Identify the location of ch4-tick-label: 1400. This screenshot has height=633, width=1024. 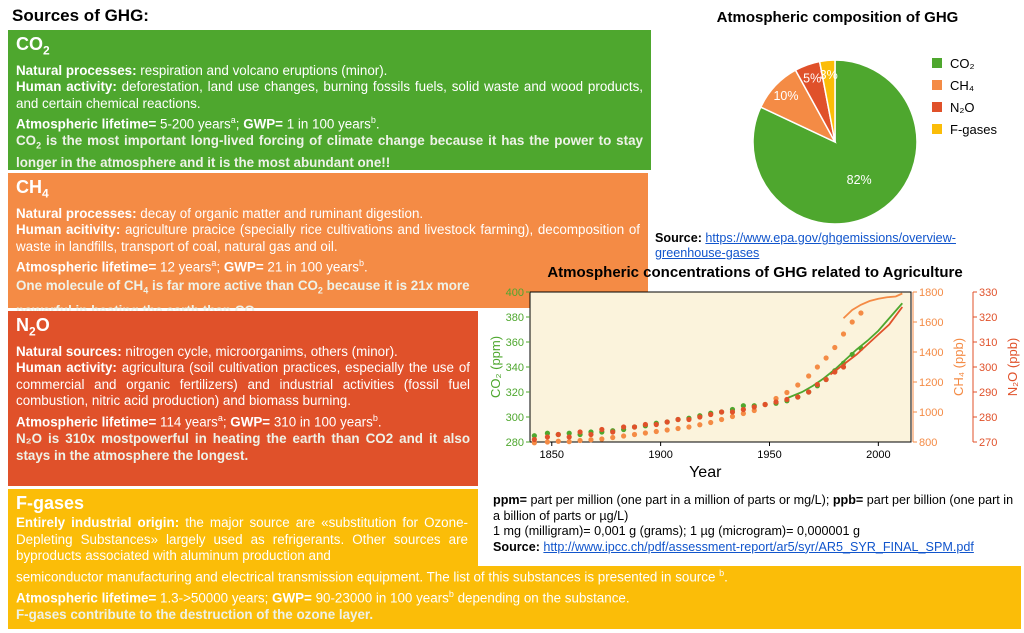
(931, 353).